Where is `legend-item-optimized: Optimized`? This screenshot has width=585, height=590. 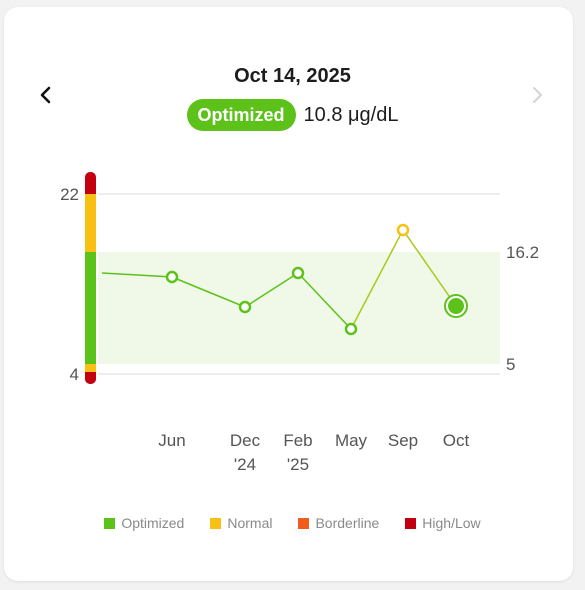
legend-item-optimized: Optimized is located at coordinates (144, 523).